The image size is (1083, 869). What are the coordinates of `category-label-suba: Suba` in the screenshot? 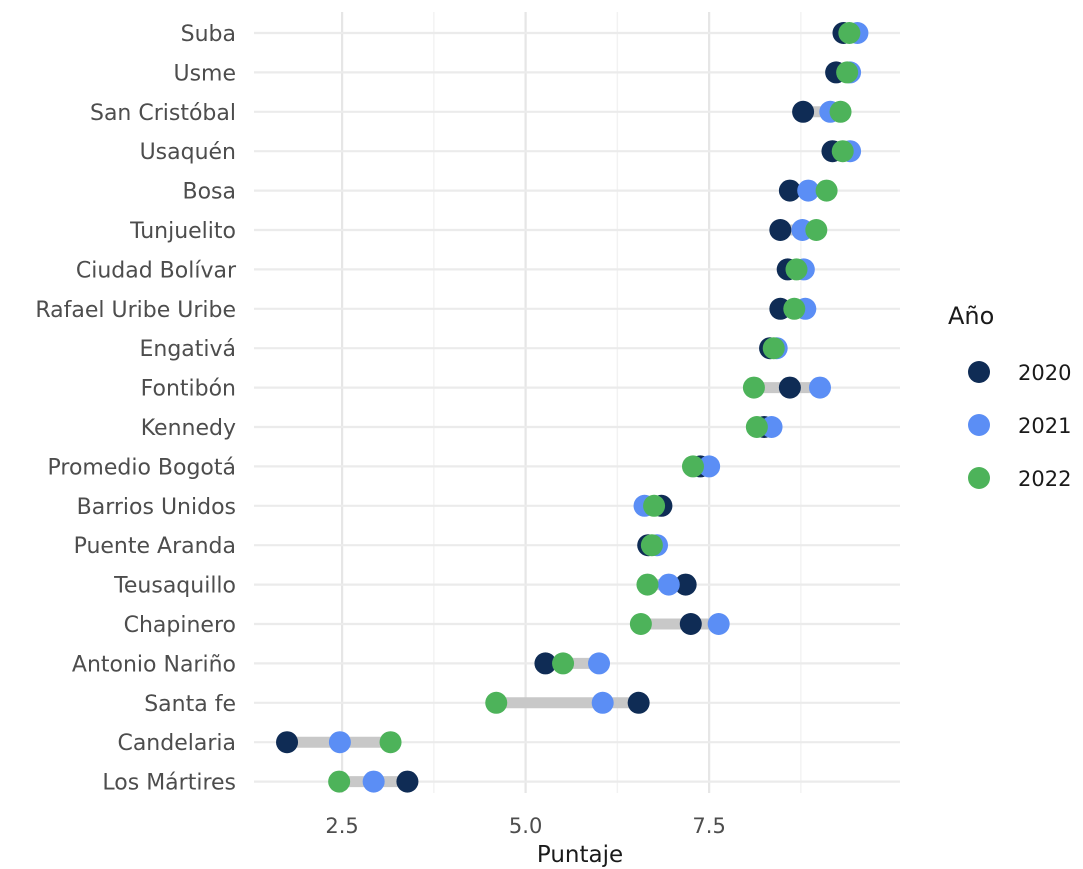 It's located at (208, 34).